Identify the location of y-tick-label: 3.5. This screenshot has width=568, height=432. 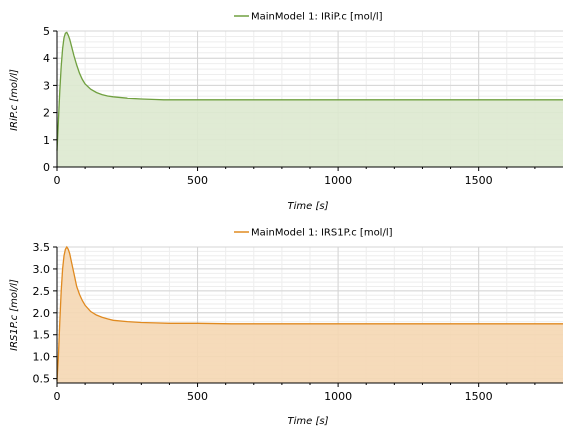
(42, 247).